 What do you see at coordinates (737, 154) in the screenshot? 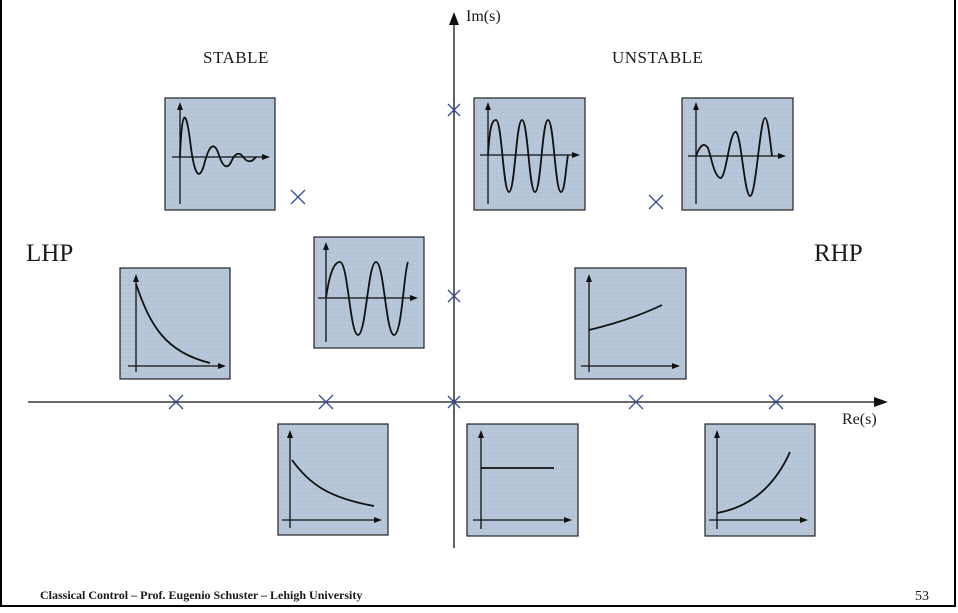
I see `response-panel-growing-oscillation` at bounding box center [737, 154].